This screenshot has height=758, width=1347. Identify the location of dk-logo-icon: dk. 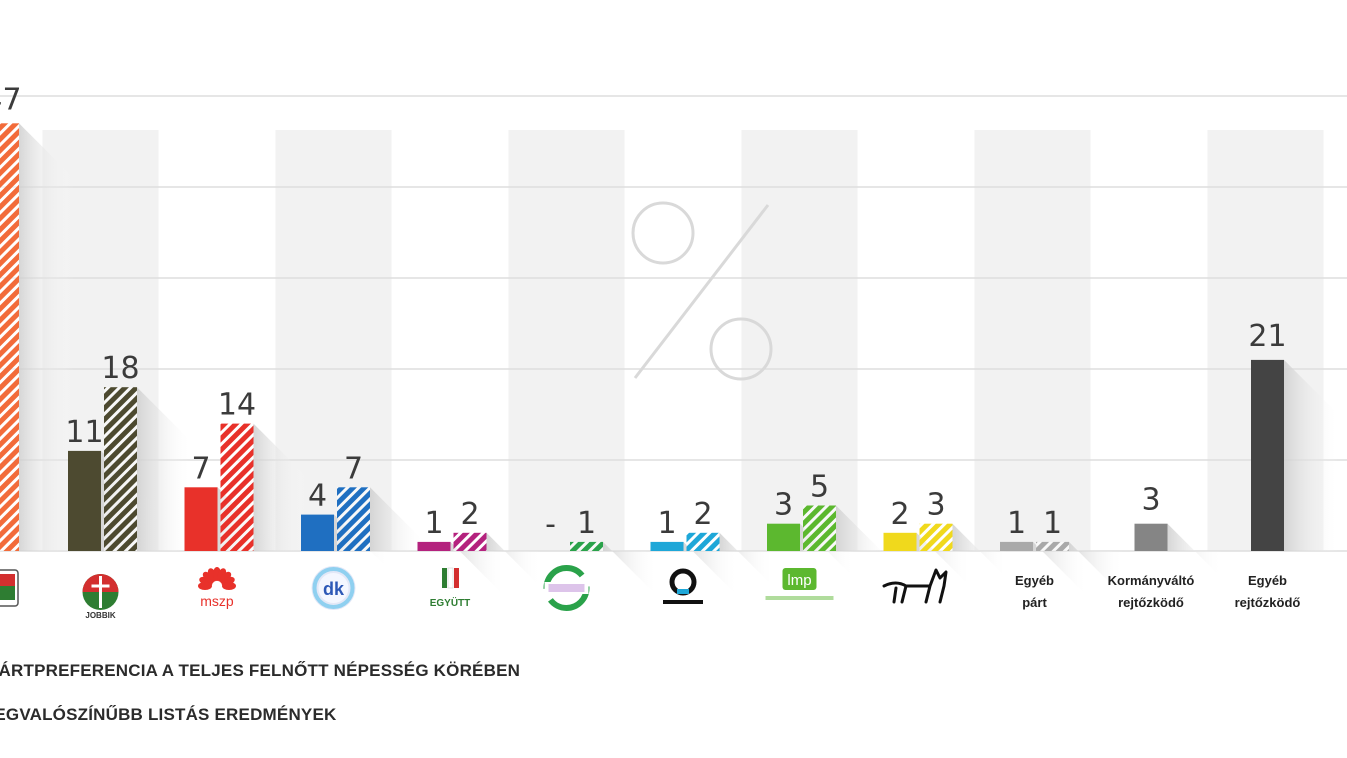
(333, 588).